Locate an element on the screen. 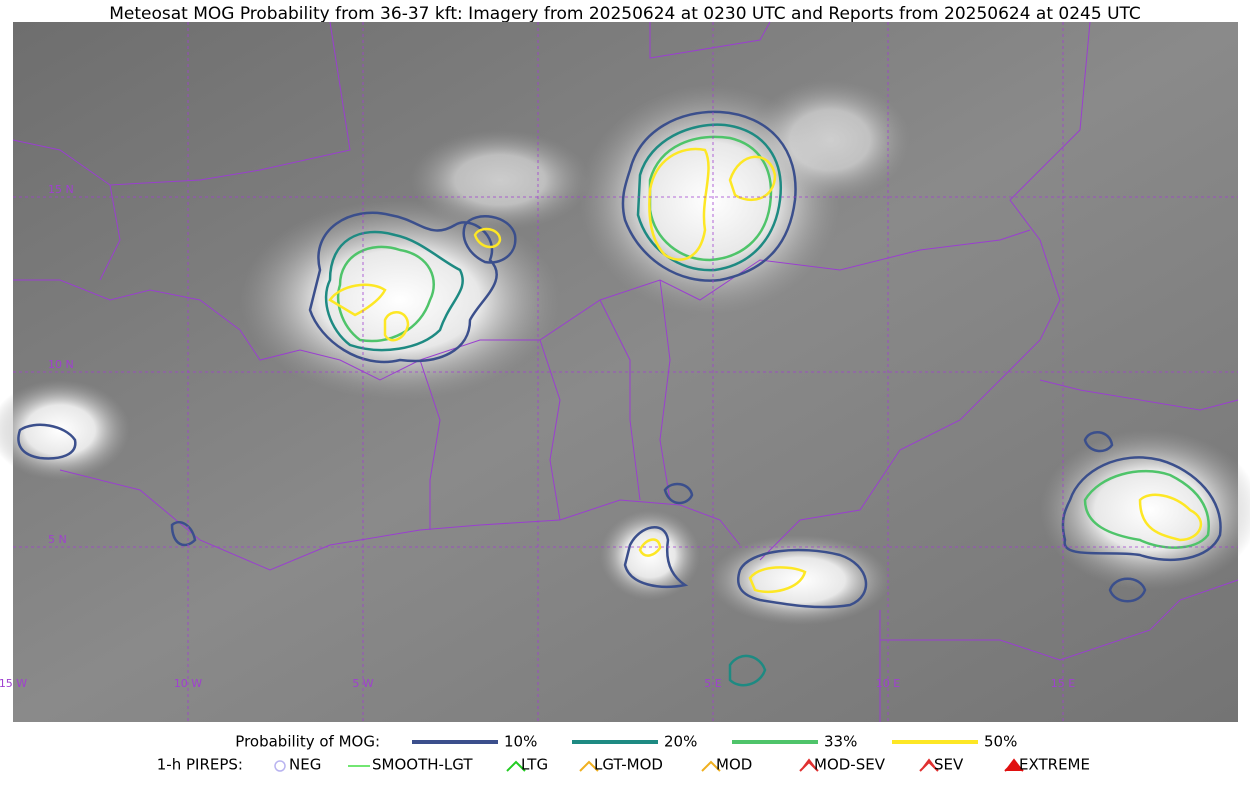  legend-label: EXTREME is located at coordinates (1054, 765).